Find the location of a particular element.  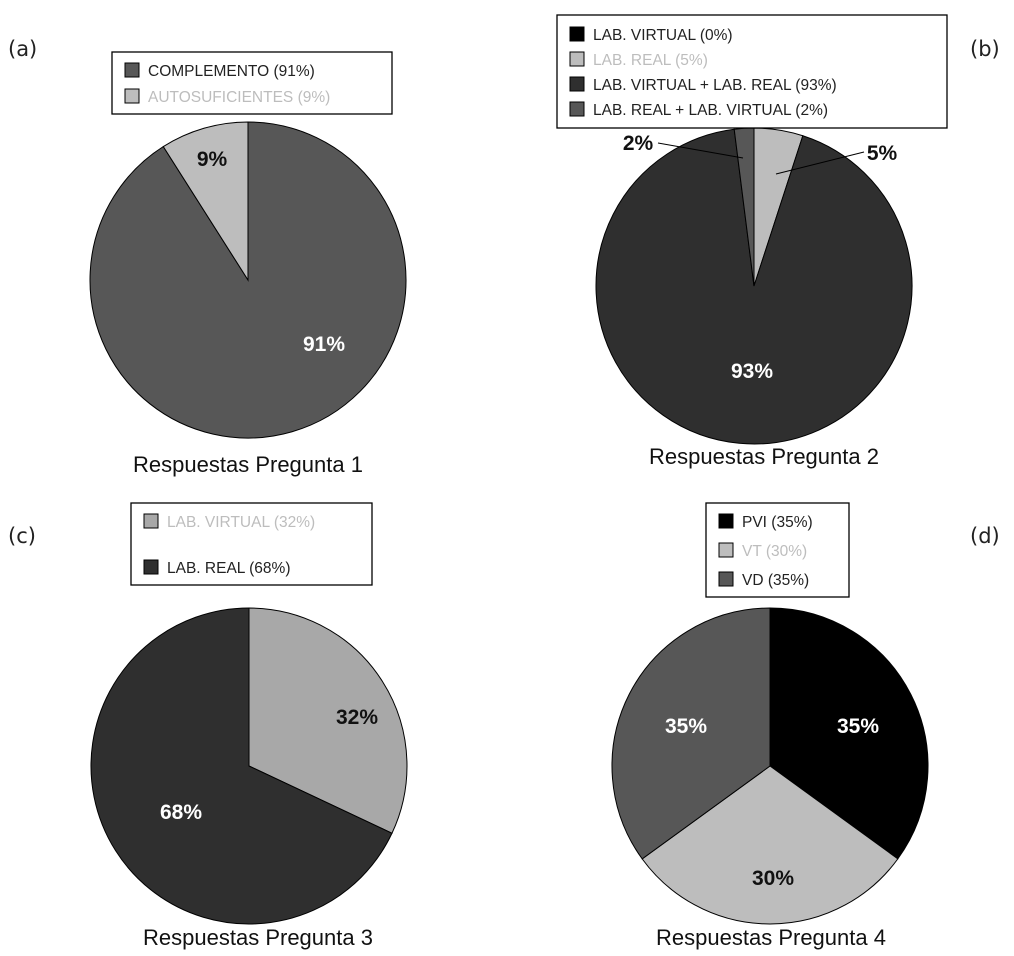

legend-entry: LAB. VIRTUAL (0%) is located at coordinates (663, 35).